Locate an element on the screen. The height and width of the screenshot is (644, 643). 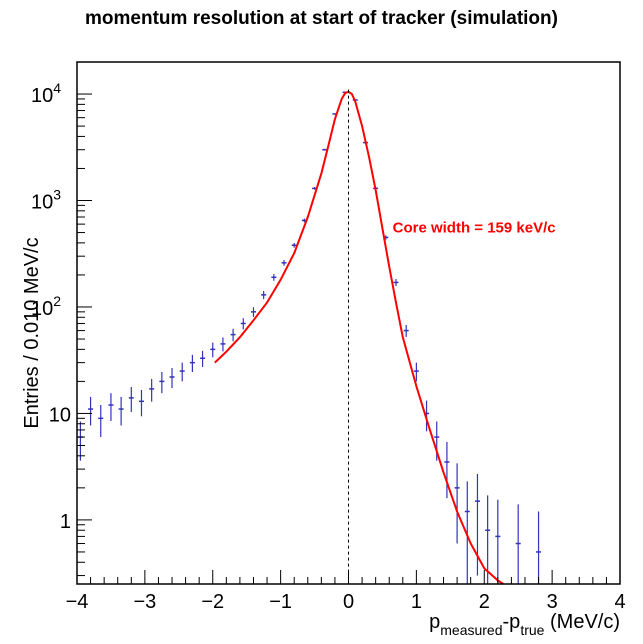
annotation-core-width: Core width = 159 keV/c is located at coordinates (474, 228).